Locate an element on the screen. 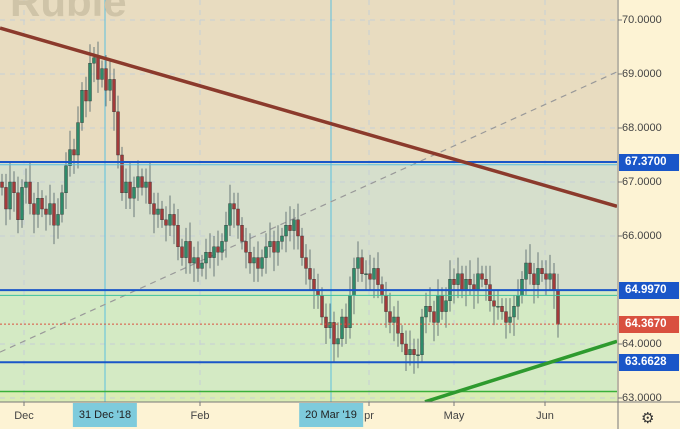  zone-bottom is located at coordinates (308, 396).